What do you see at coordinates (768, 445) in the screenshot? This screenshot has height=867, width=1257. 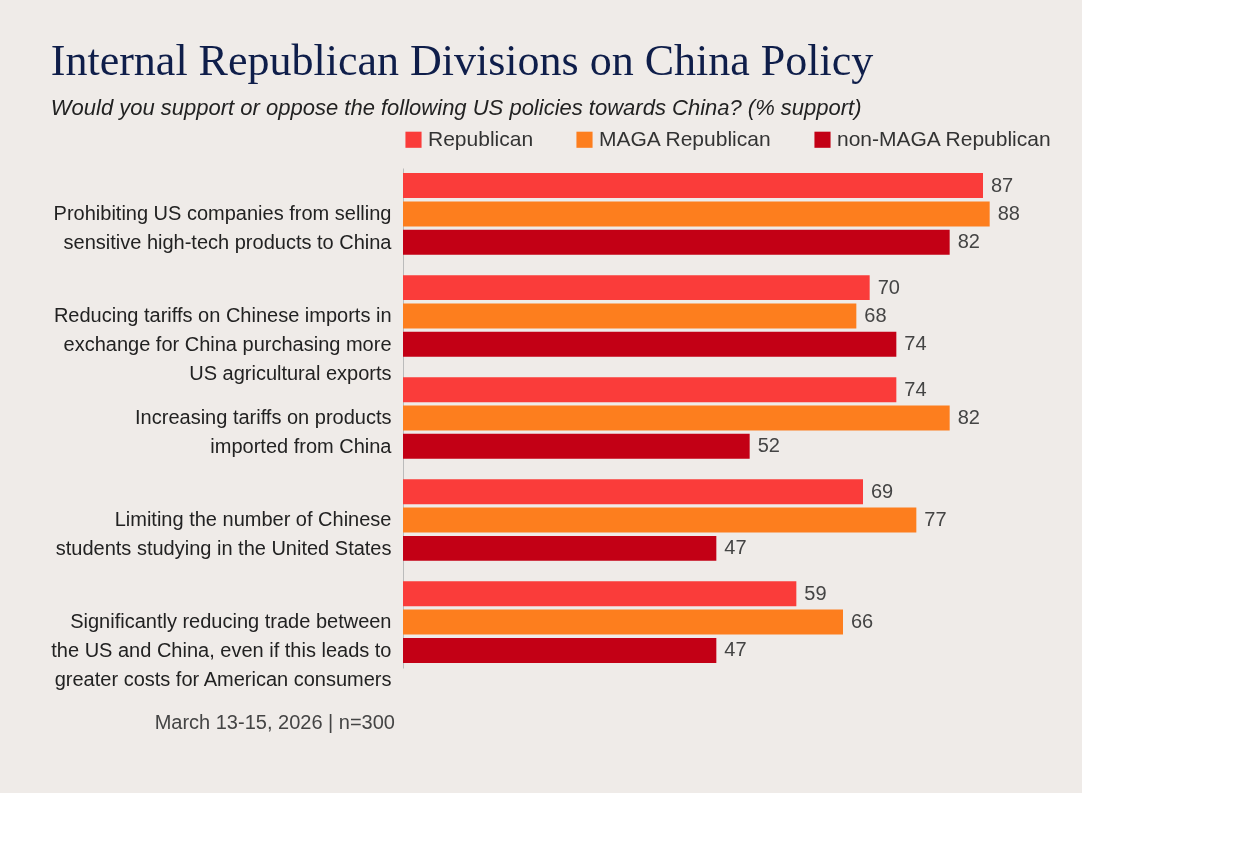 I see `data-label: 52` at bounding box center [768, 445].